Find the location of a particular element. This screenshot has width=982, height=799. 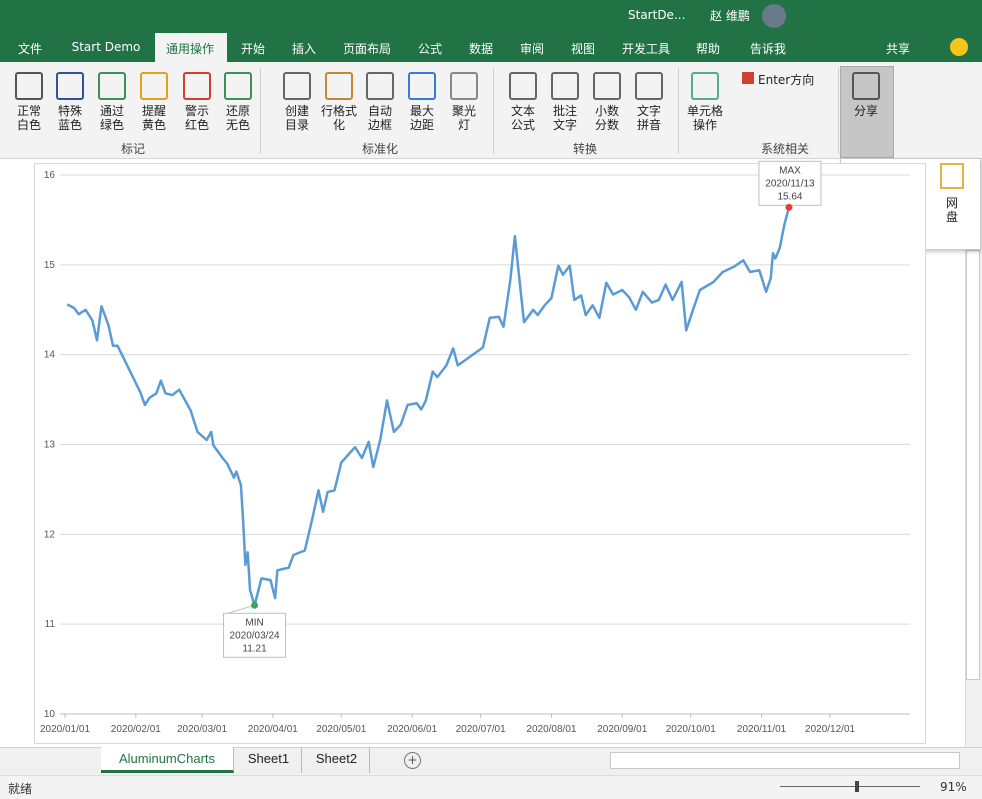

ribbon-button: 行格式 化 is located at coordinates (338, 118).